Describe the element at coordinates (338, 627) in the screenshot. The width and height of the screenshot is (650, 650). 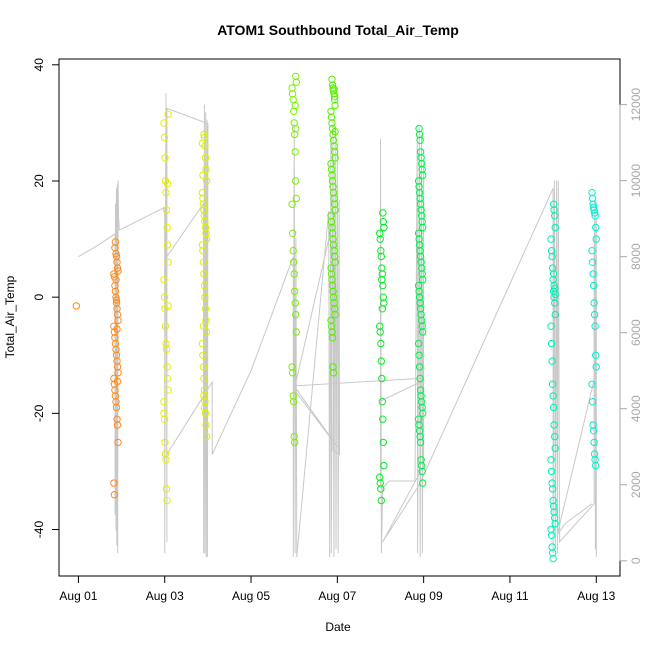
I see `x-axis-label: Date` at that location.